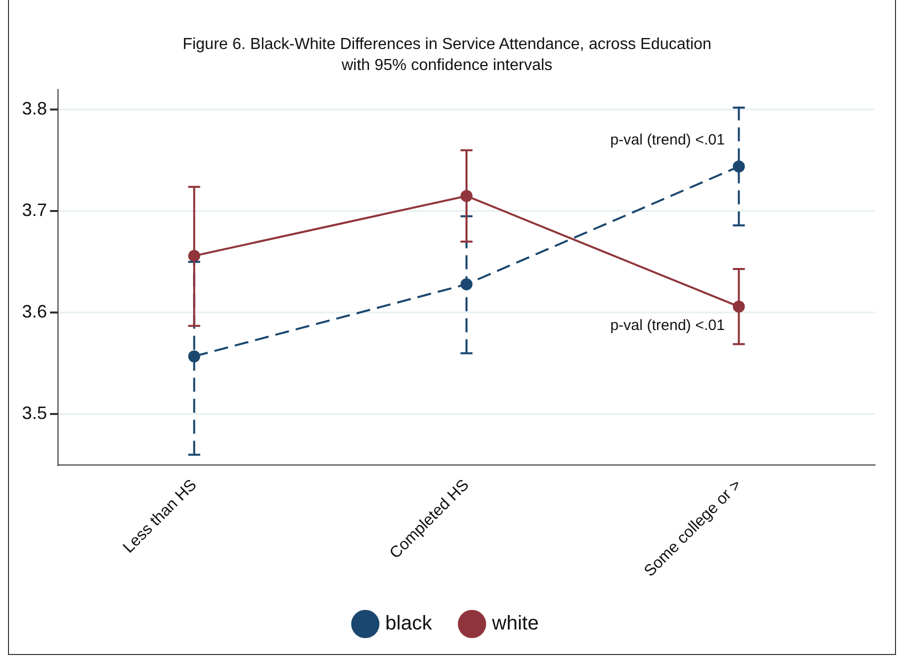 The image size is (898, 657). Describe the element at coordinates (515, 623) in the screenshot. I see `legend-label: white` at that location.